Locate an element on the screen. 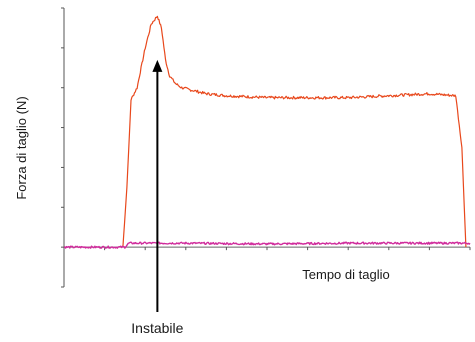  y-axis-label: Forza di taglio (N) is located at coordinates (21, 147).